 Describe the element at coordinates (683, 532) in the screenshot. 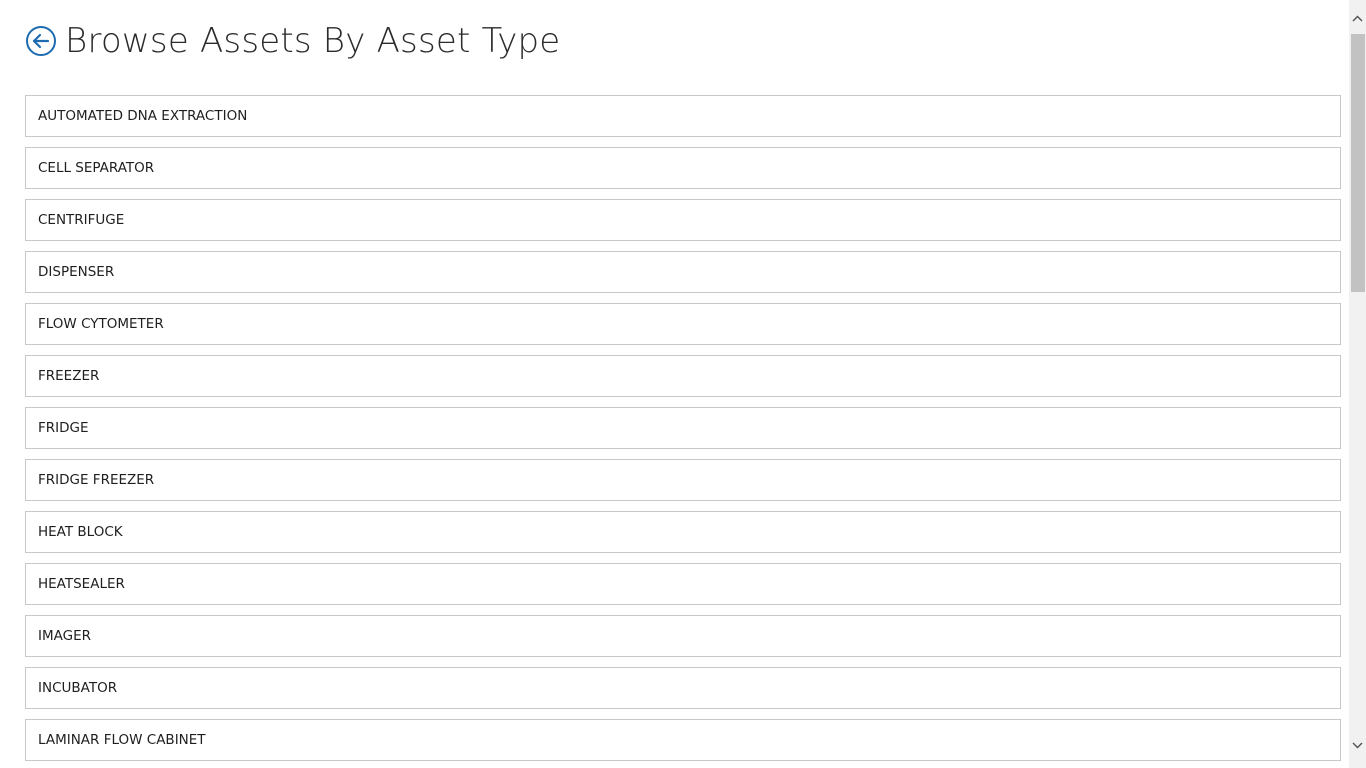

I see `list-item-heat-block: HEAT BLOCK` at that location.